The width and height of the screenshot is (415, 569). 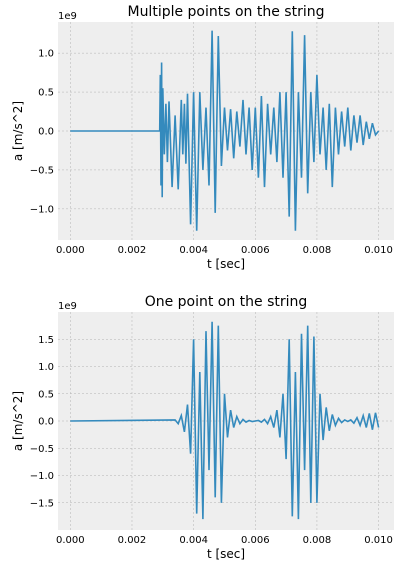 What do you see at coordinates (42, 503) in the screenshot?
I see `y-tick-label: −1.5` at bounding box center [42, 503].